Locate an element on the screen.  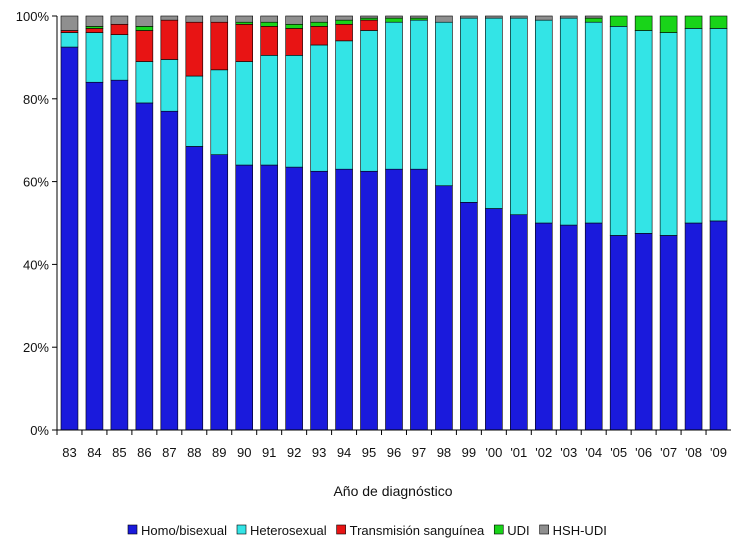
bar-segment-98-s4 is located at coordinates (444, 19).